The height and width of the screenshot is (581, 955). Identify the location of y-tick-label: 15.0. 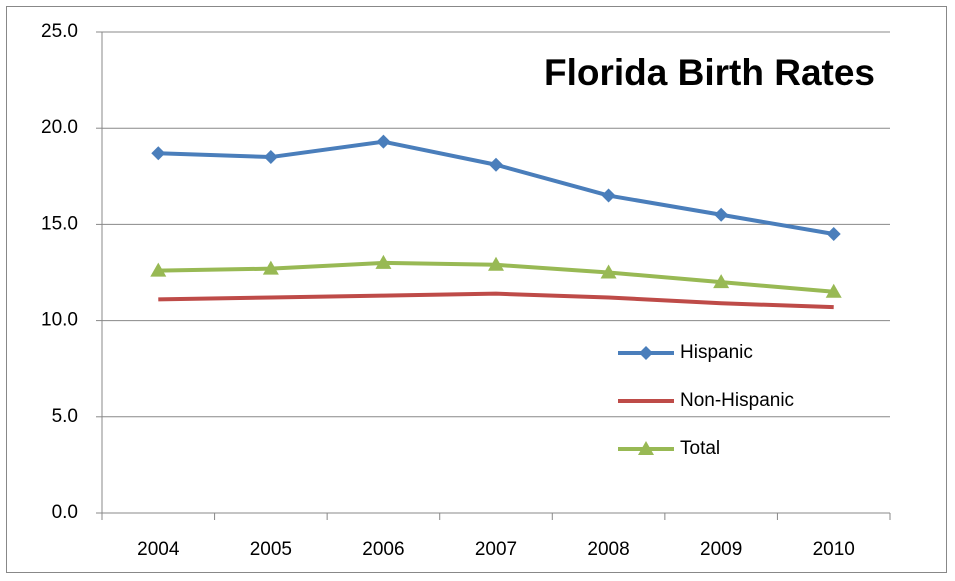
(59, 223).